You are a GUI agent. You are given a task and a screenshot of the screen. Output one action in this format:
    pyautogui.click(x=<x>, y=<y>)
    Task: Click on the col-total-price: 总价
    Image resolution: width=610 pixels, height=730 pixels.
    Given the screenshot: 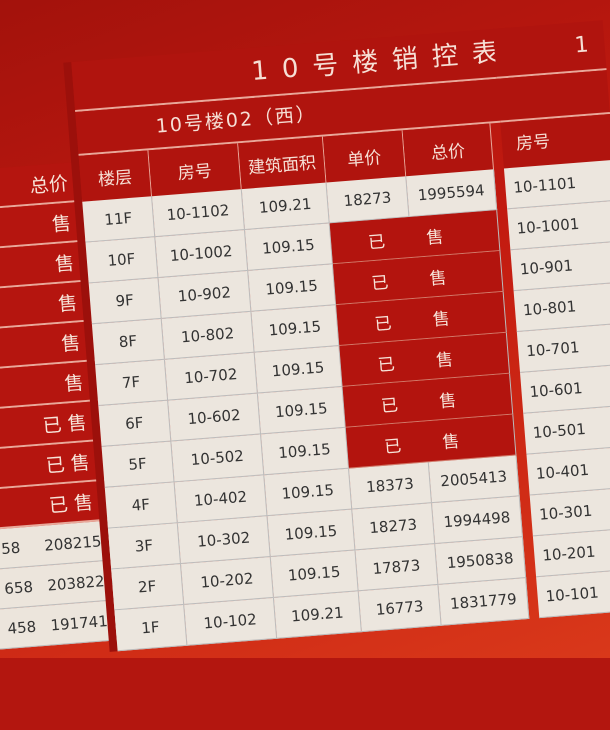 What is the action you would take?
    pyautogui.click(x=448, y=150)
    